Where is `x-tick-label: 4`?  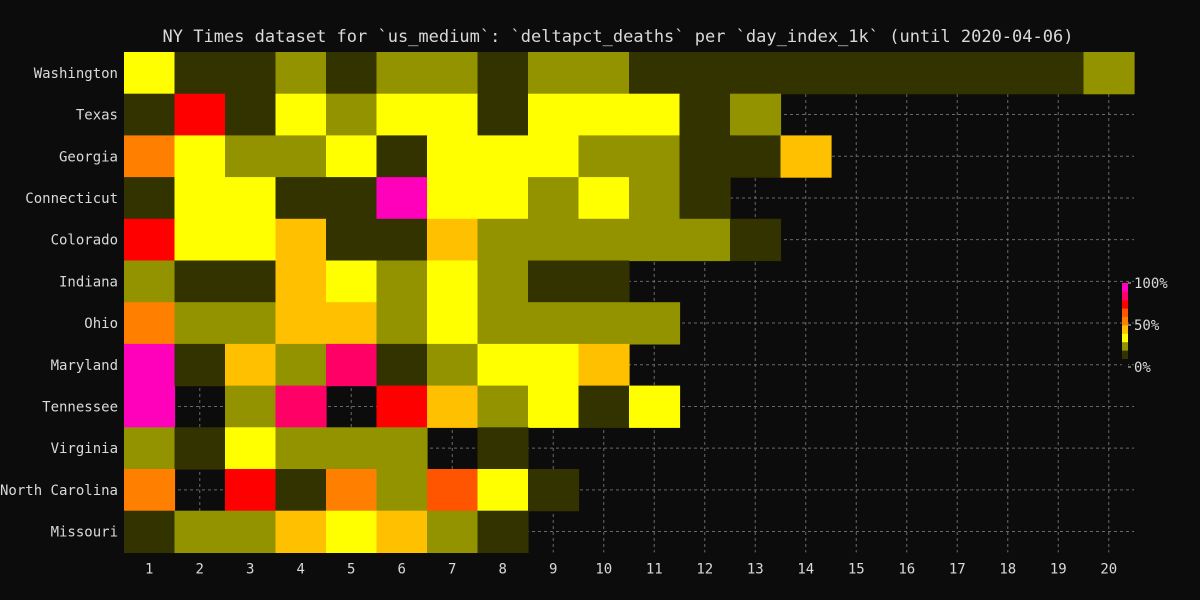
x-tick-label: 4 is located at coordinates (301, 569).